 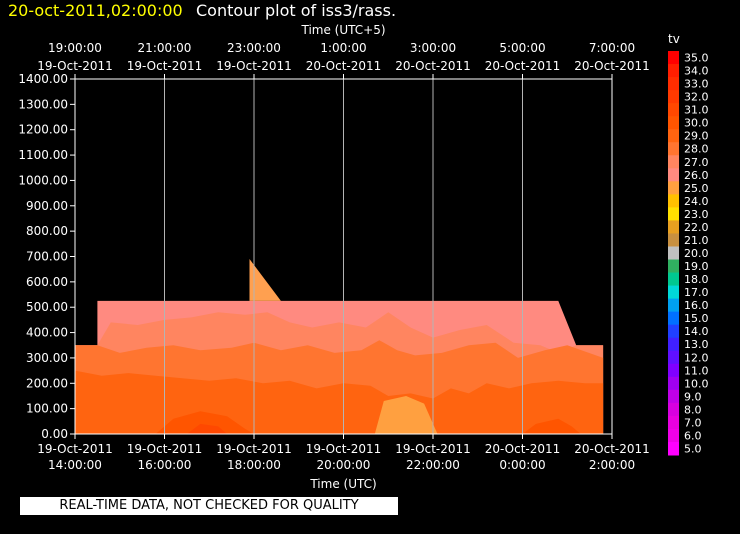 What do you see at coordinates (43, 79) in the screenshot?
I see `y-tick-label: 1400.00` at bounding box center [43, 79].